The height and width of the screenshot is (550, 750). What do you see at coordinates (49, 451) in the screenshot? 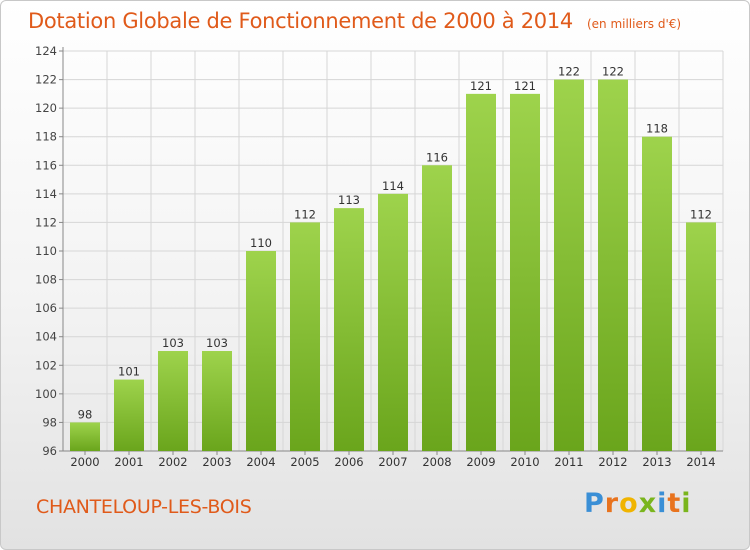
I see `y-tick-label: 96` at bounding box center [49, 451].